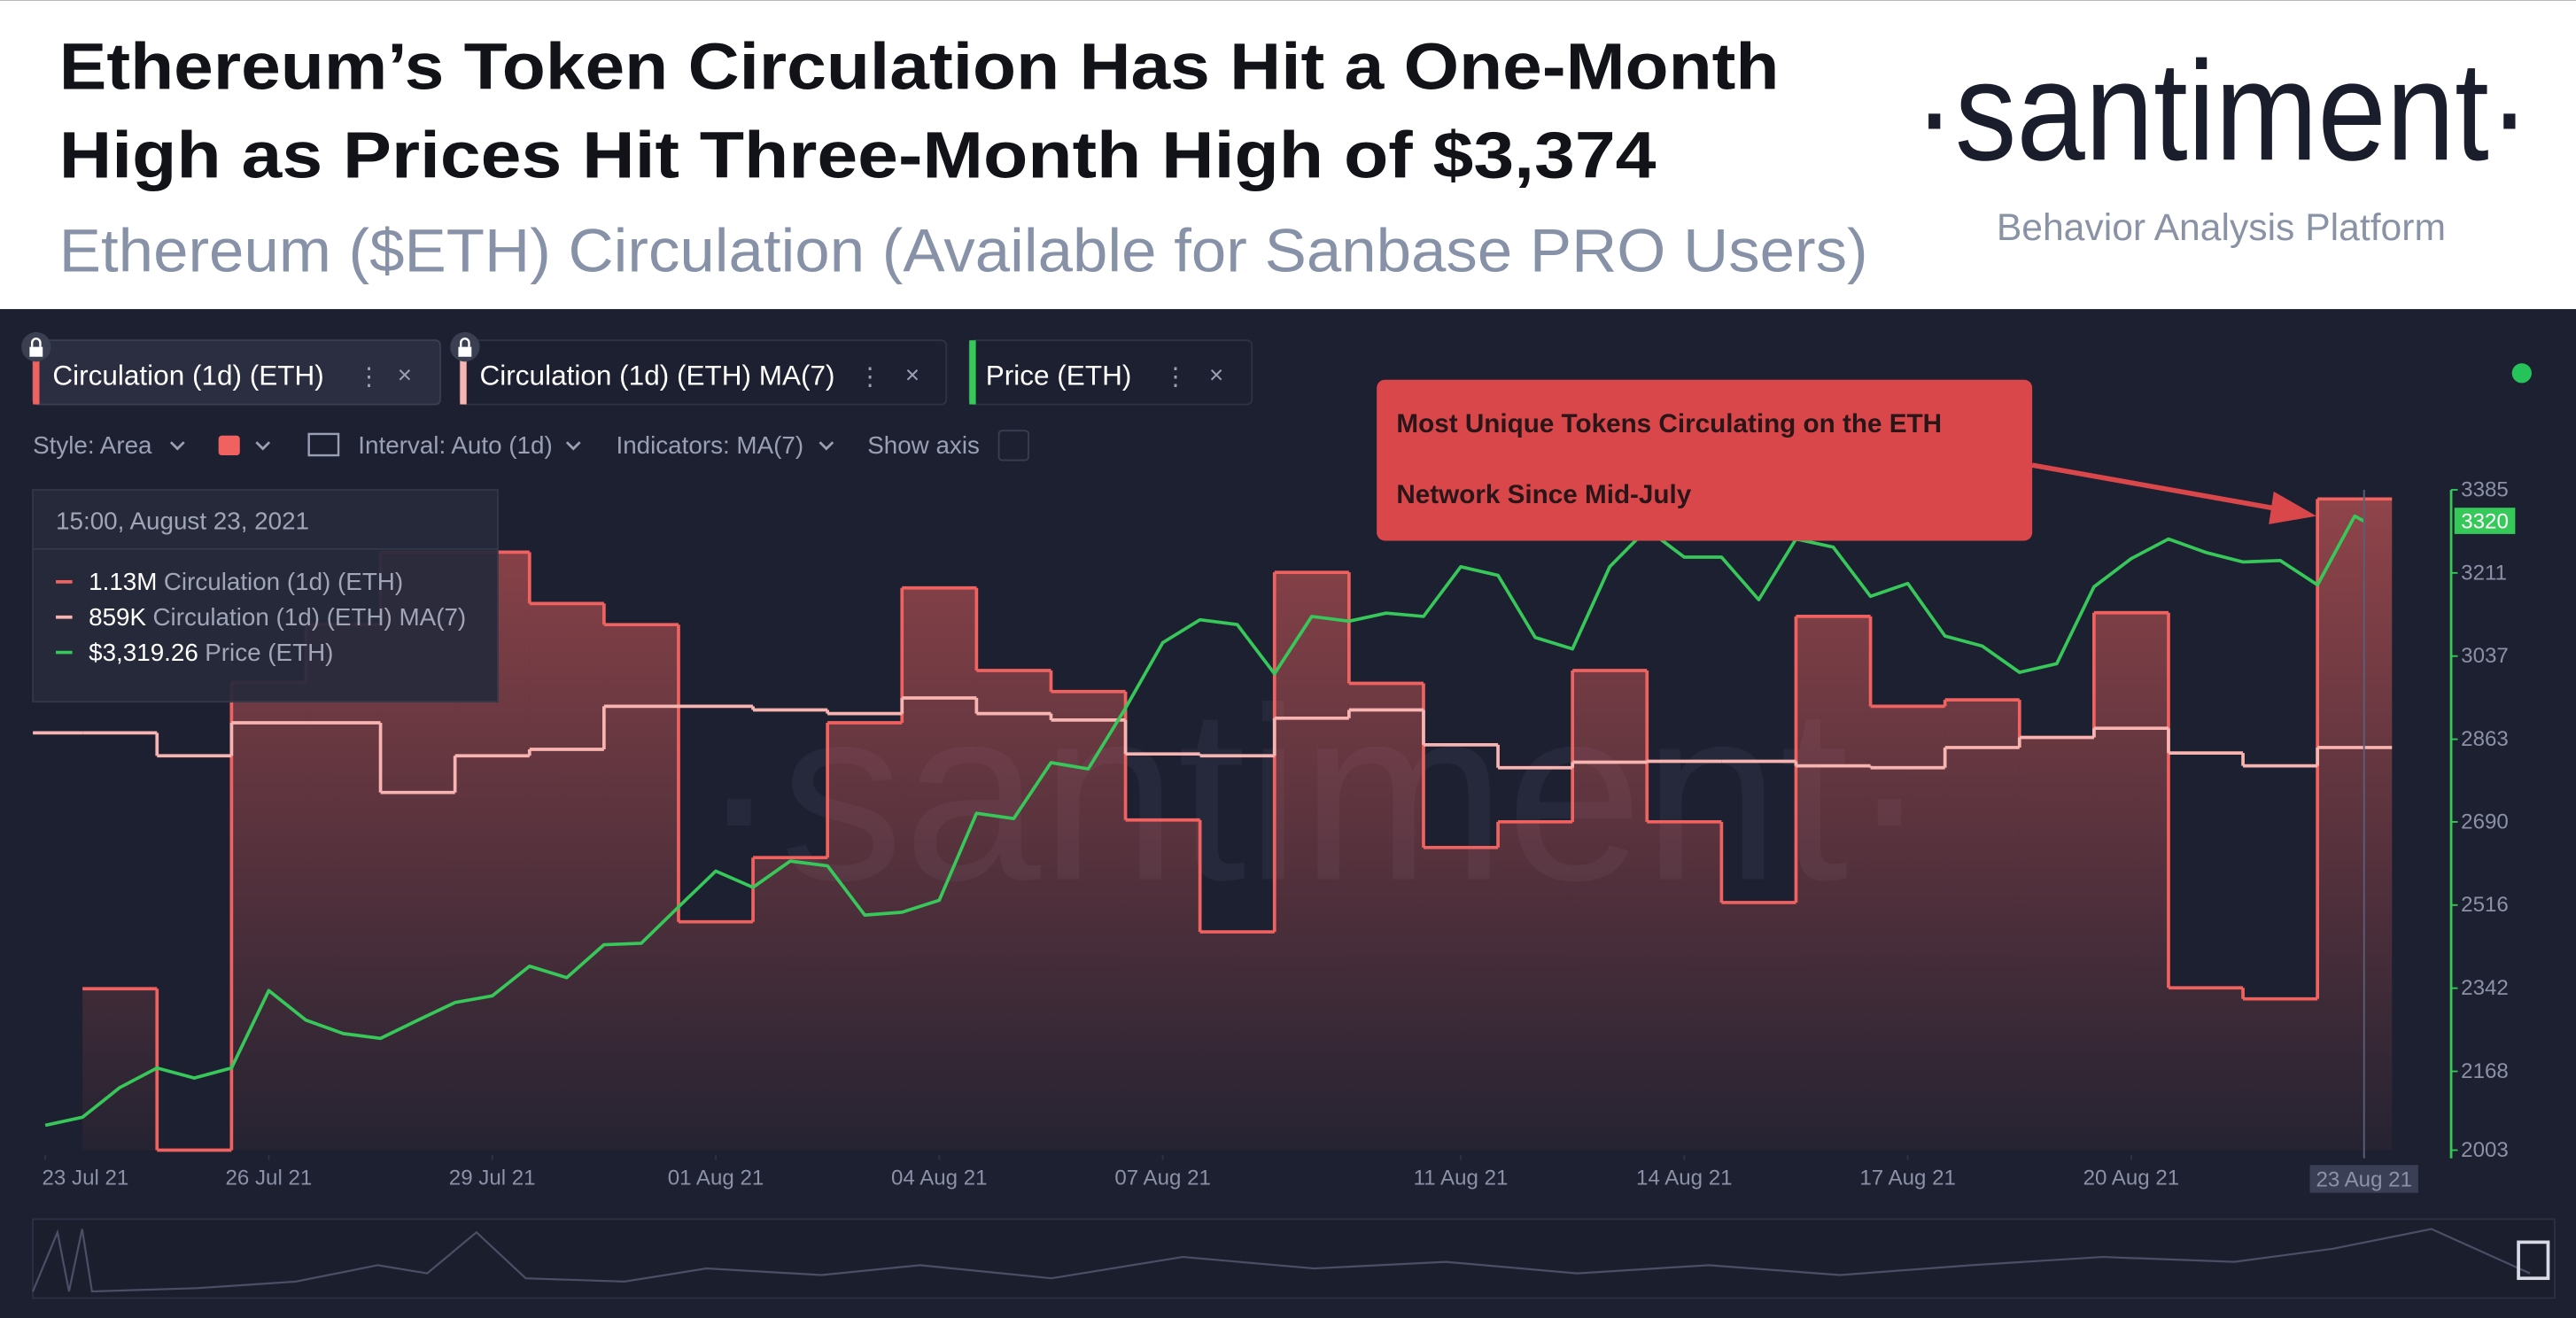  What do you see at coordinates (2292, 508) in the screenshot?
I see `arrow-head` at bounding box center [2292, 508].